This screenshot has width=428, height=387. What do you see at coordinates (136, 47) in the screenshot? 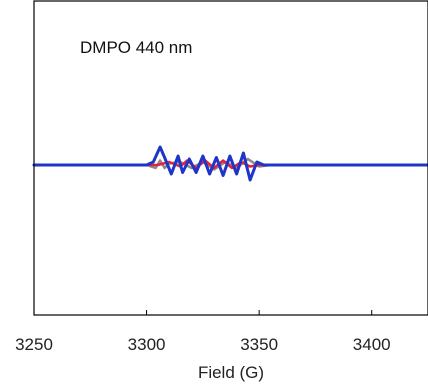
I see `annotation-label: DMPO 440 nm` at bounding box center [136, 47].